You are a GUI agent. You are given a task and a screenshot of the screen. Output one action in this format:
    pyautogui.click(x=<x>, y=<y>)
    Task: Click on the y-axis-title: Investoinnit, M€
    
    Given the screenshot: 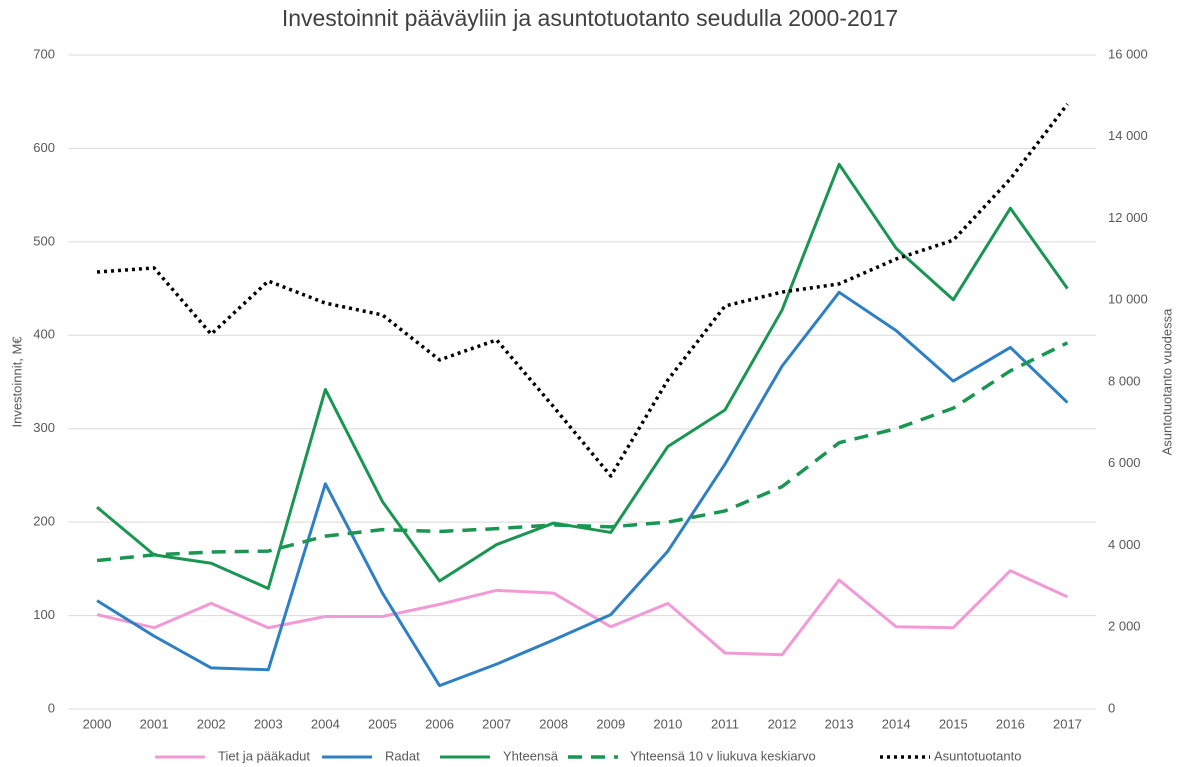 What is the action you would take?
    pyautogui.click(x=16, y=382)
    